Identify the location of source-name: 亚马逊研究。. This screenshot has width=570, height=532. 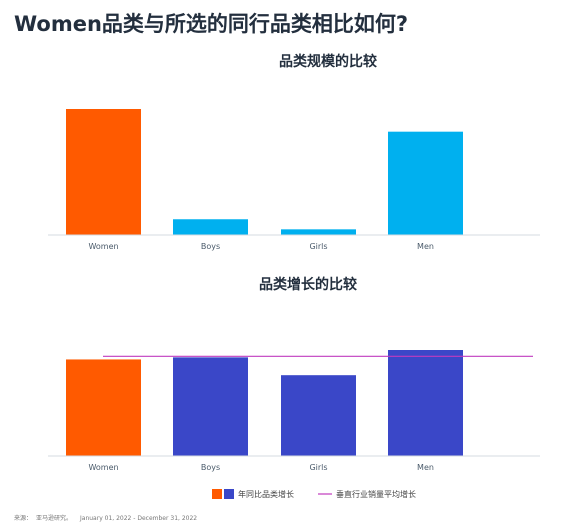
(54, 518).